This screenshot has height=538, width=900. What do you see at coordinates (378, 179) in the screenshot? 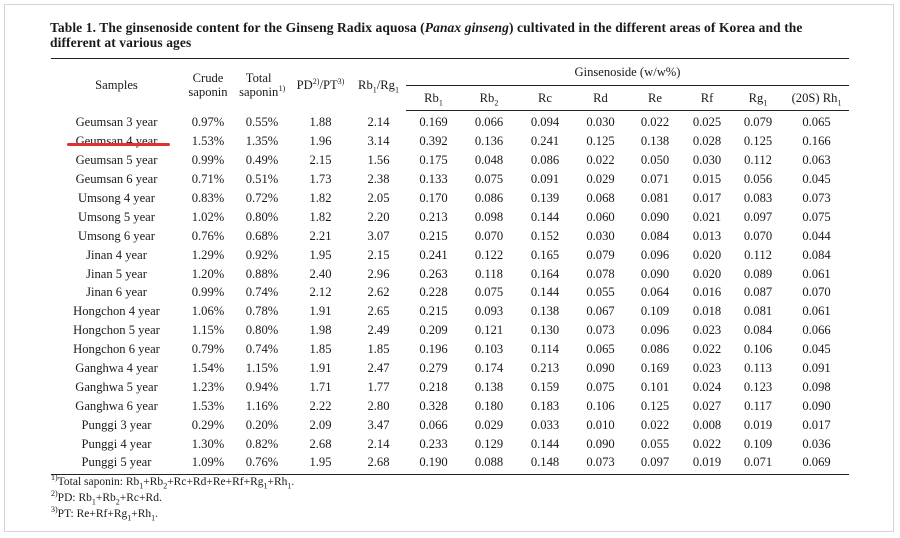
I see `value-cell: 2.38` at bounding box center [378, 179].